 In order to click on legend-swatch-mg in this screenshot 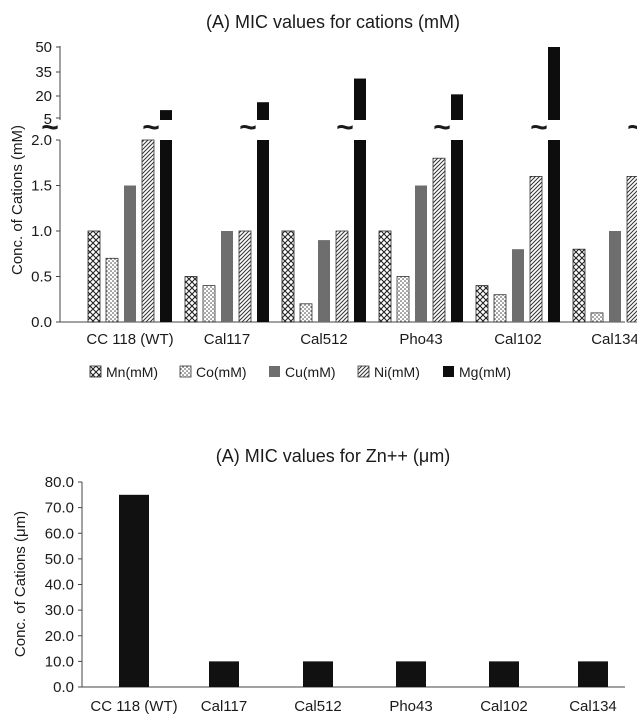, I will do `click(448, 371)`.